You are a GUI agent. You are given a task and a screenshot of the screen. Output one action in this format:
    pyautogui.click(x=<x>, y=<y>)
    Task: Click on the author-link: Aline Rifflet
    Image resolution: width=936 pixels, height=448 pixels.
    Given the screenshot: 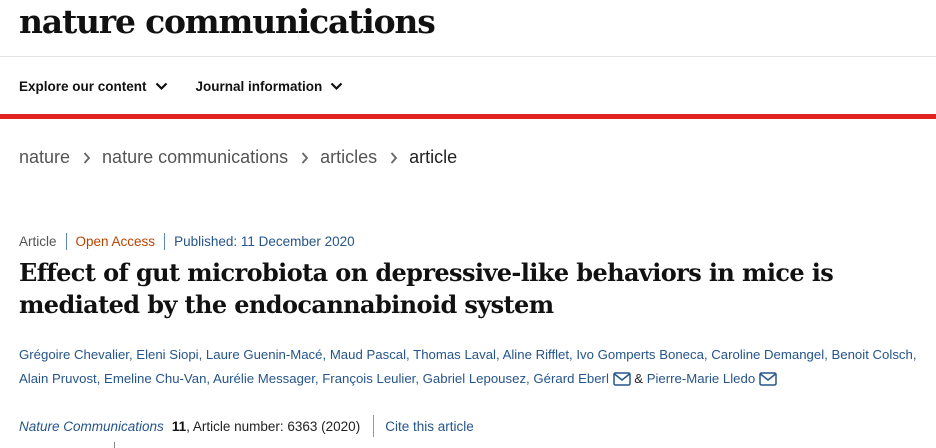 What is the action you would take?
    pyautogui.click(x=536, y=354)
    